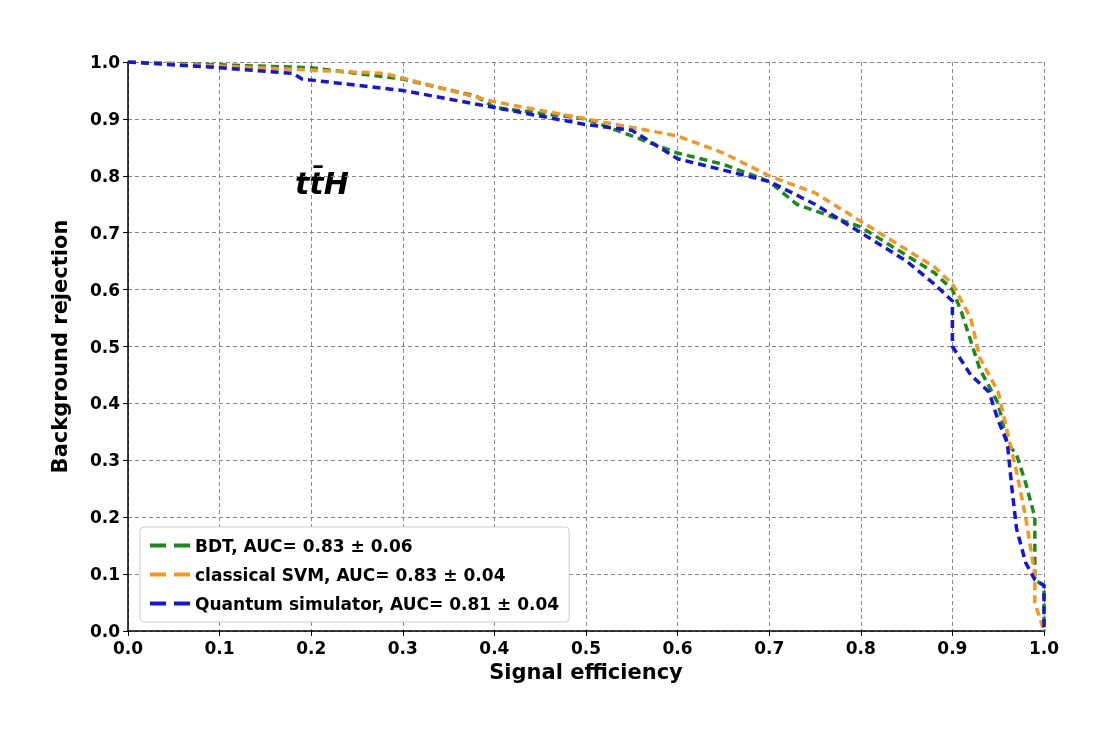  What do you see at coordinates (59, 346) in the screenshot?
I see `y-axis-title: Background rejection` at bounding box center [59, 346].